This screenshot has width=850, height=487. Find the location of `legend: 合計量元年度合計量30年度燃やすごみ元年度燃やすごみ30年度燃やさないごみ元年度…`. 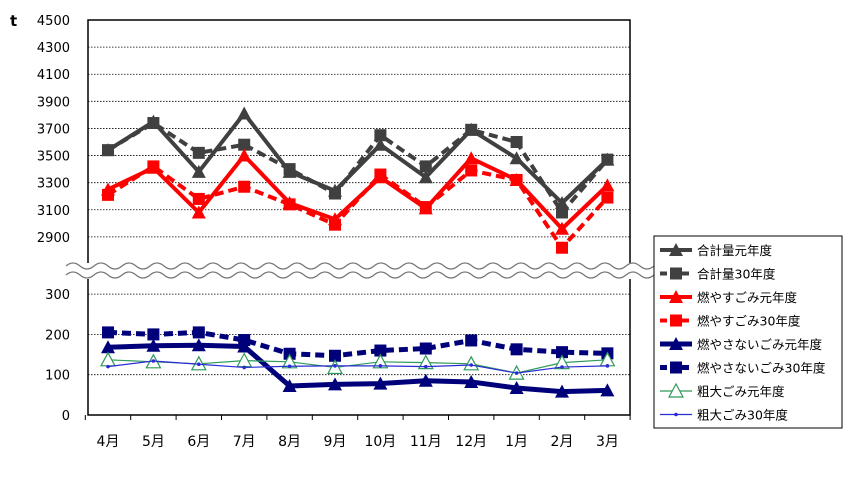

legend: 合計量元年度合計量30年度燃やすごみ元年度燃やすごみ30年度燃やさないごみ元年度… is located at coordinates (748, 332).